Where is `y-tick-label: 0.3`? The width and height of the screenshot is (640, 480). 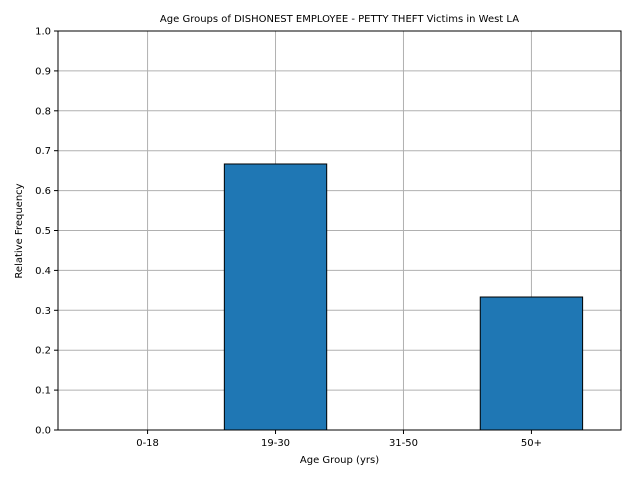 y-tick-label: 0.3 is located at coordinates (43, 311).